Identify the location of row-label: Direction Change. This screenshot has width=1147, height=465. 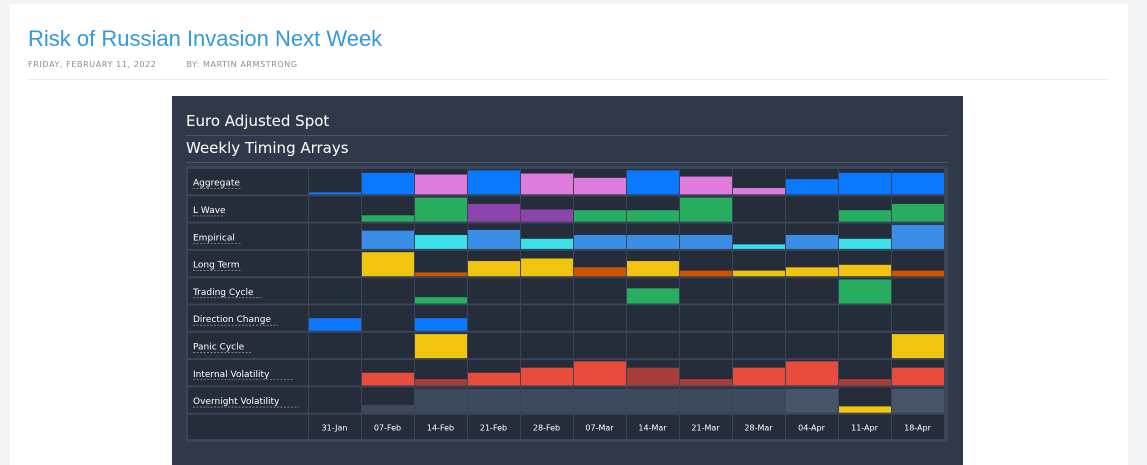
(232, 320).